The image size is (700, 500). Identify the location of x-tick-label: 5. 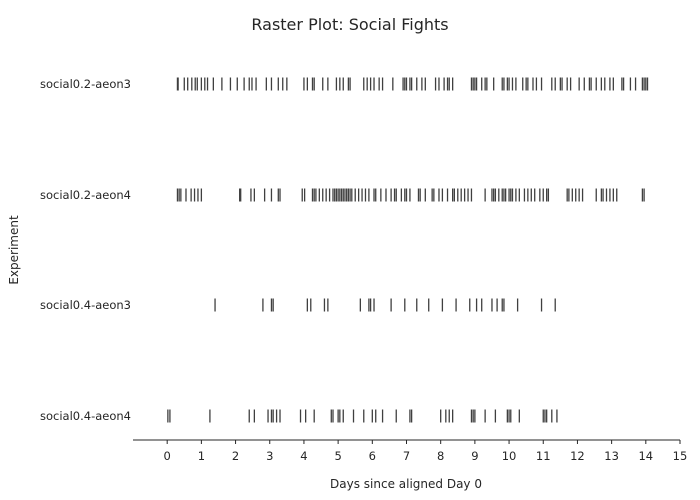
(337, 456).